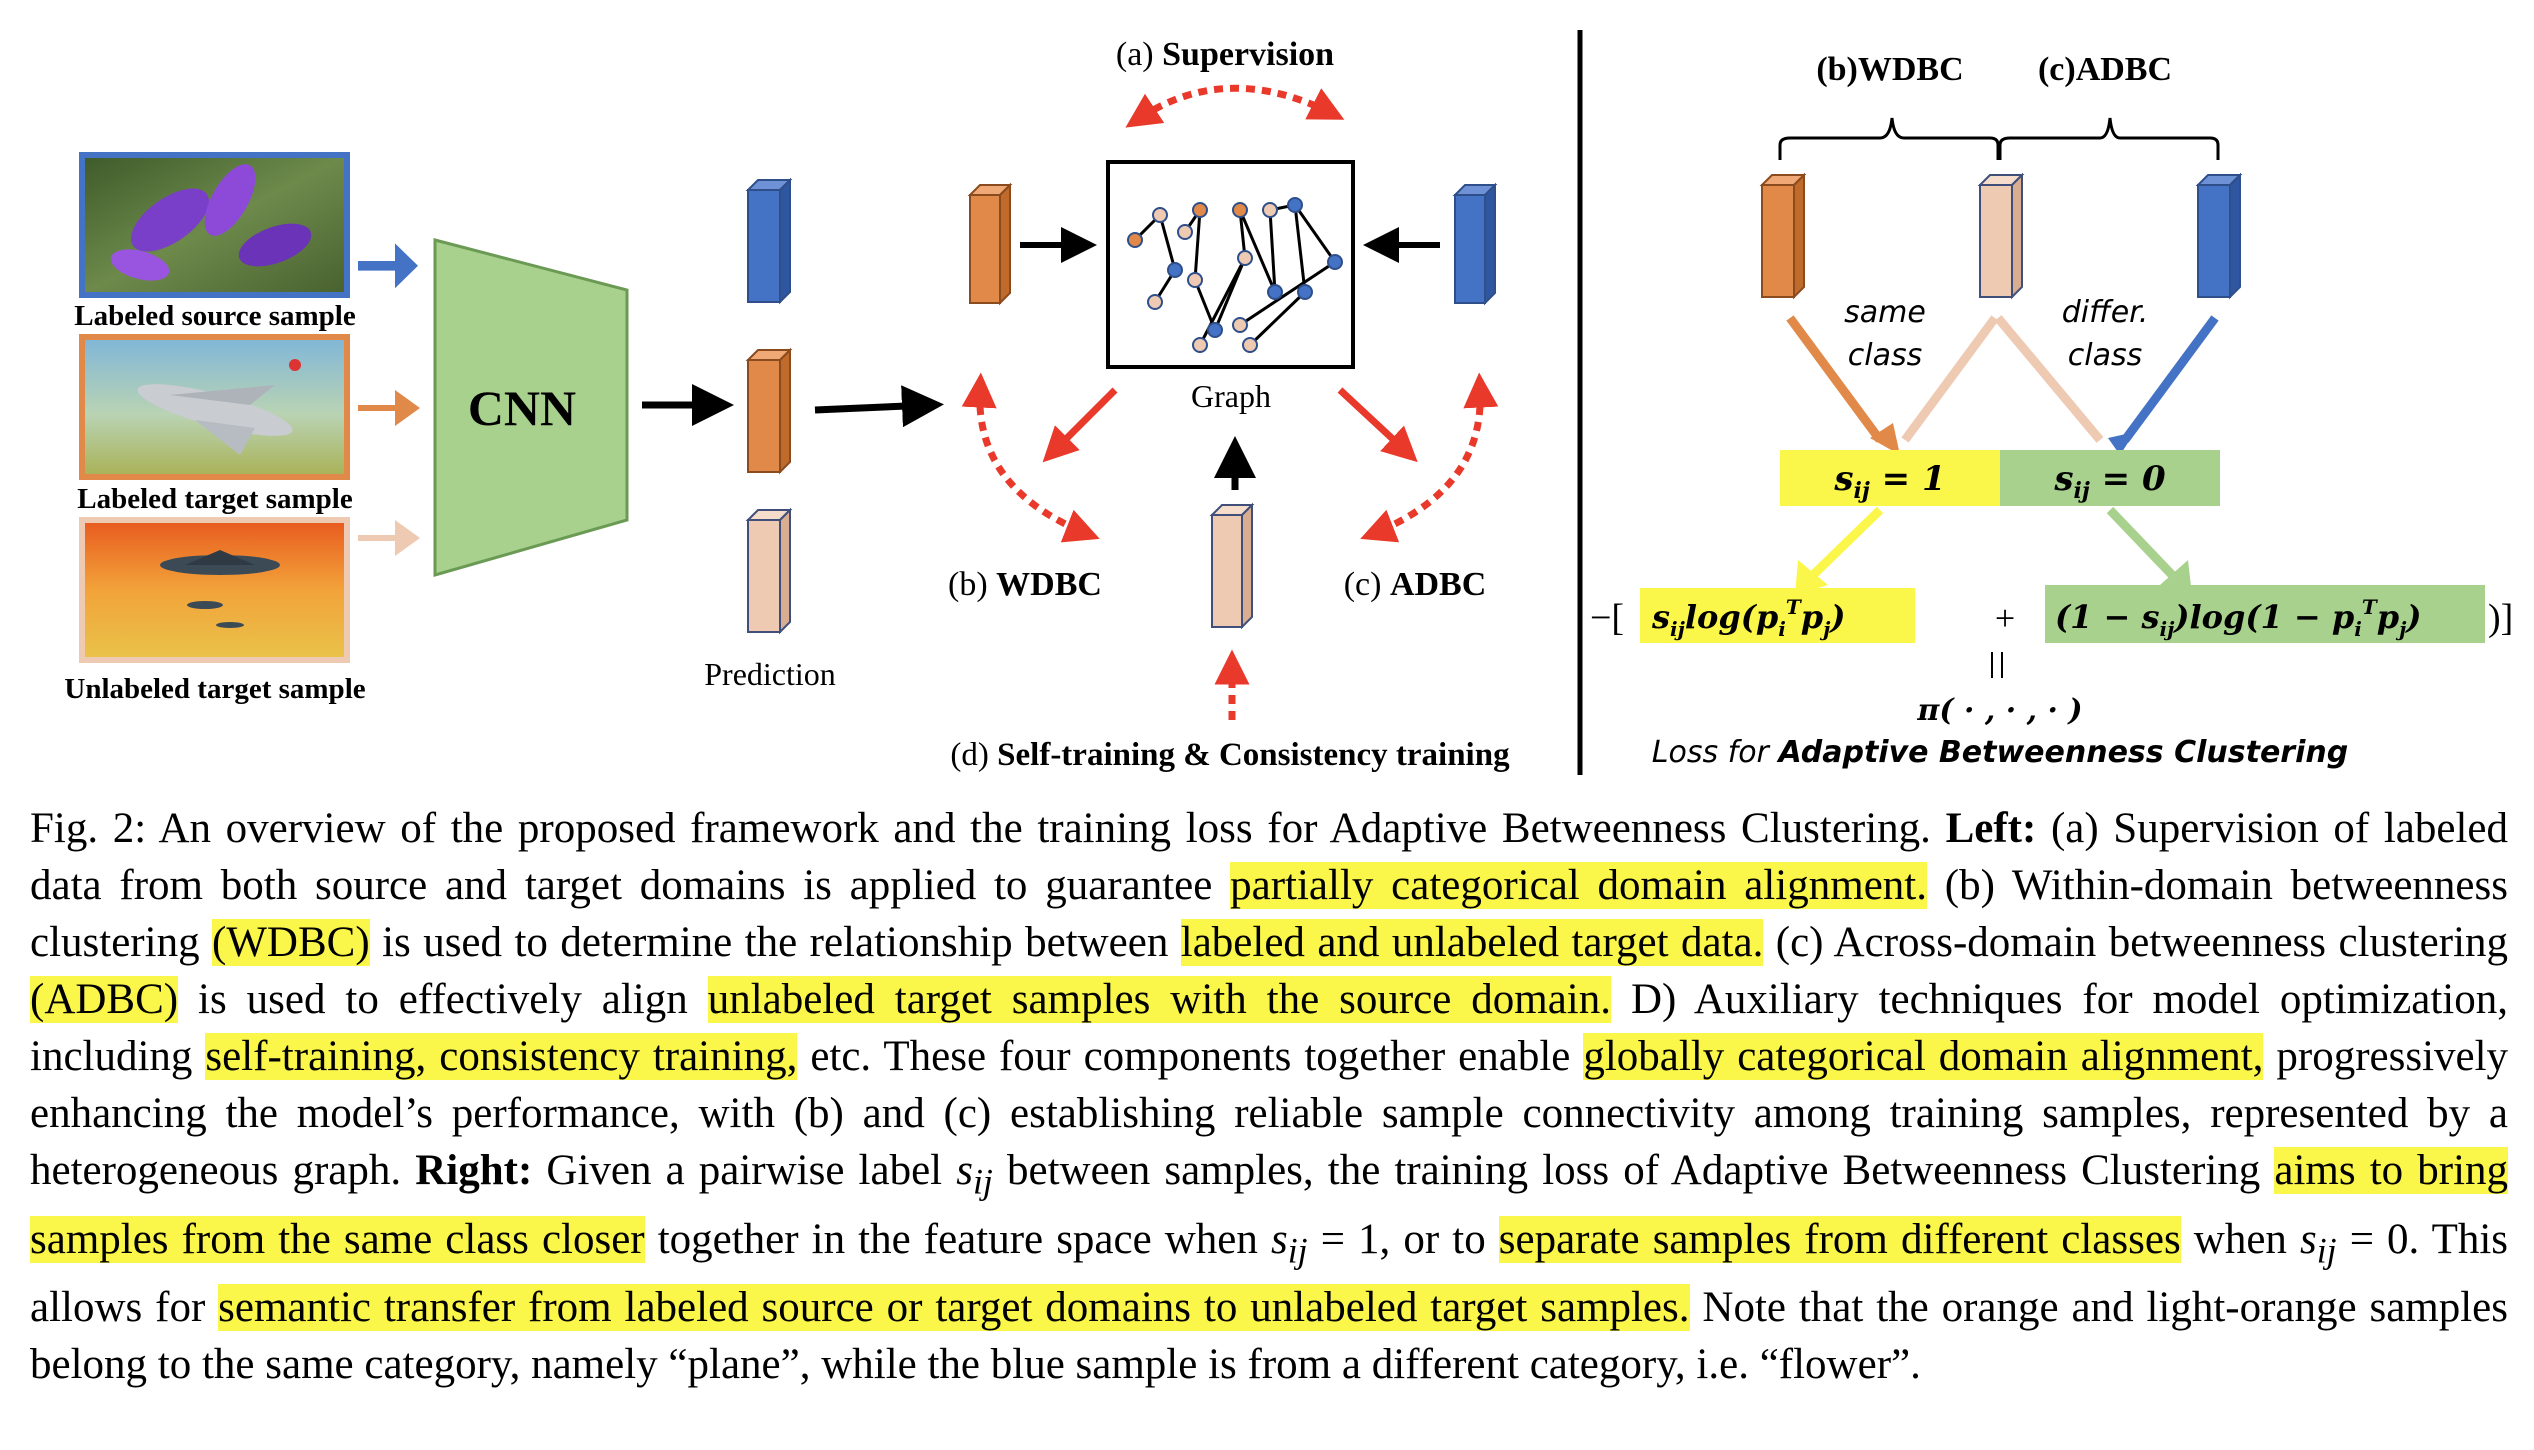 The height and width of the screenshot is (1450, 2534). Describe the element at coordinates (2105, 355) in the screenshot. I see `differ-class-label-2: class` at that location.